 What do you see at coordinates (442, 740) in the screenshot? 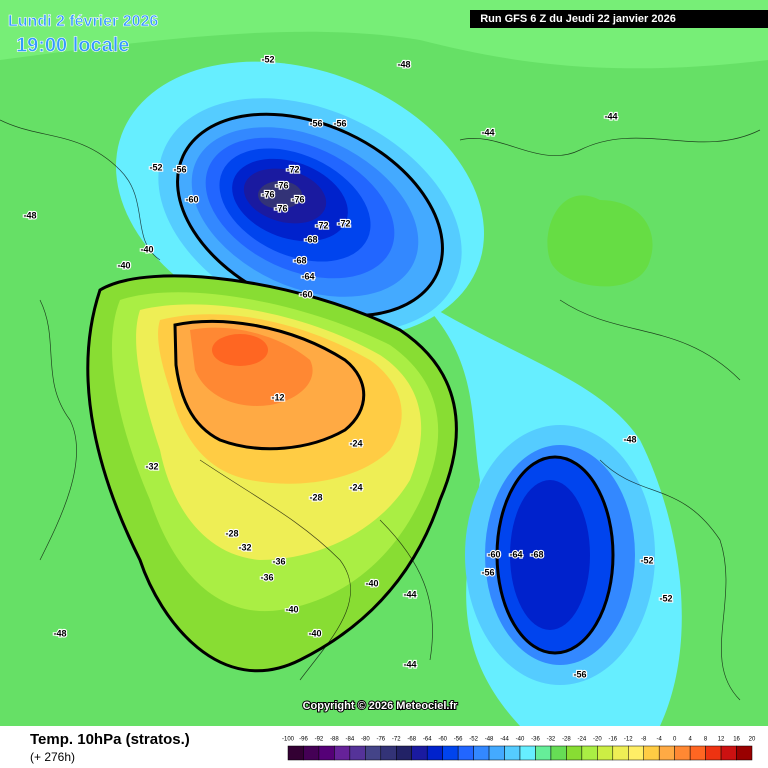
I see `legend-tick-label: -60` at bounding box center [442, 740].